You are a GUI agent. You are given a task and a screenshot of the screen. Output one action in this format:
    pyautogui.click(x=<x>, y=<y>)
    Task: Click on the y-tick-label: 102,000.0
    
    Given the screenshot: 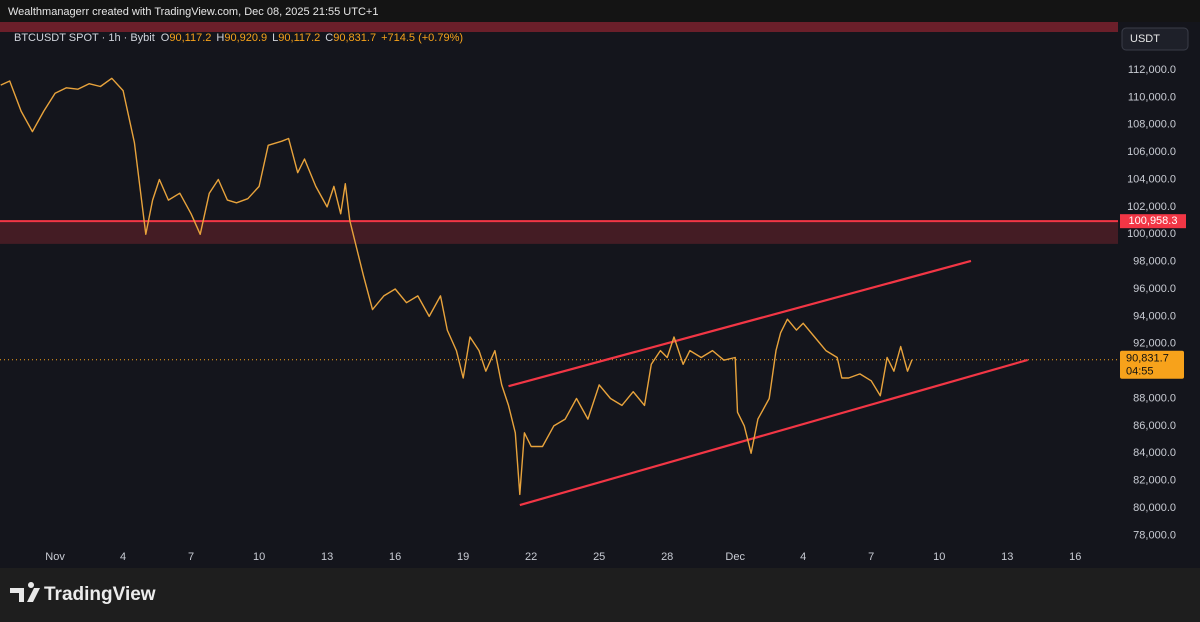 What is the action you would take?
    pyautogui.click(x=1151, y=207)
    